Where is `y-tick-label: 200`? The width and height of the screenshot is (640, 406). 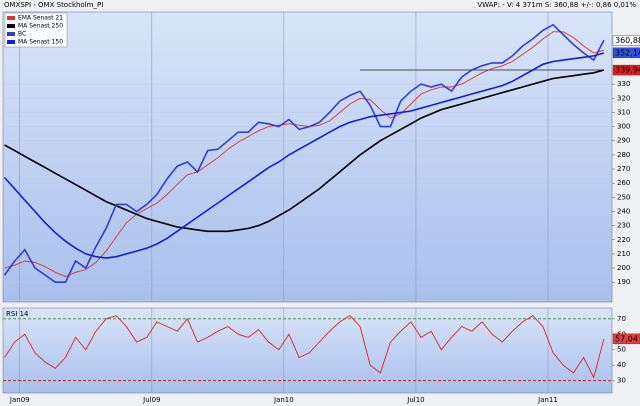 y-tick-label: 200 is located at coordinates (623, 268).